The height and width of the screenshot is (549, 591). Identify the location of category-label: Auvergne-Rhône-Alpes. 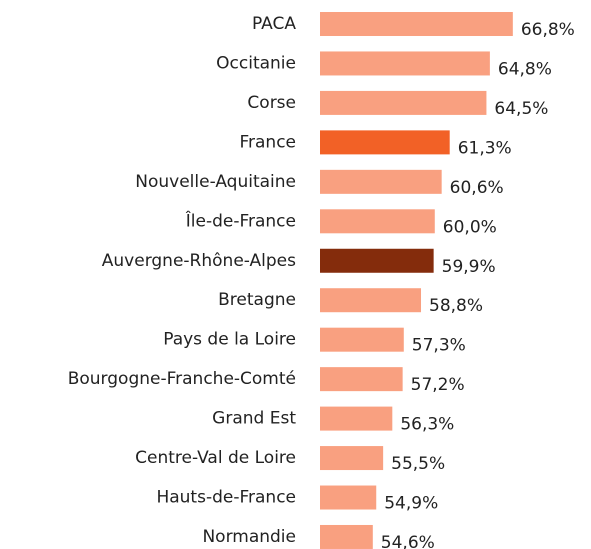
(199, 261).